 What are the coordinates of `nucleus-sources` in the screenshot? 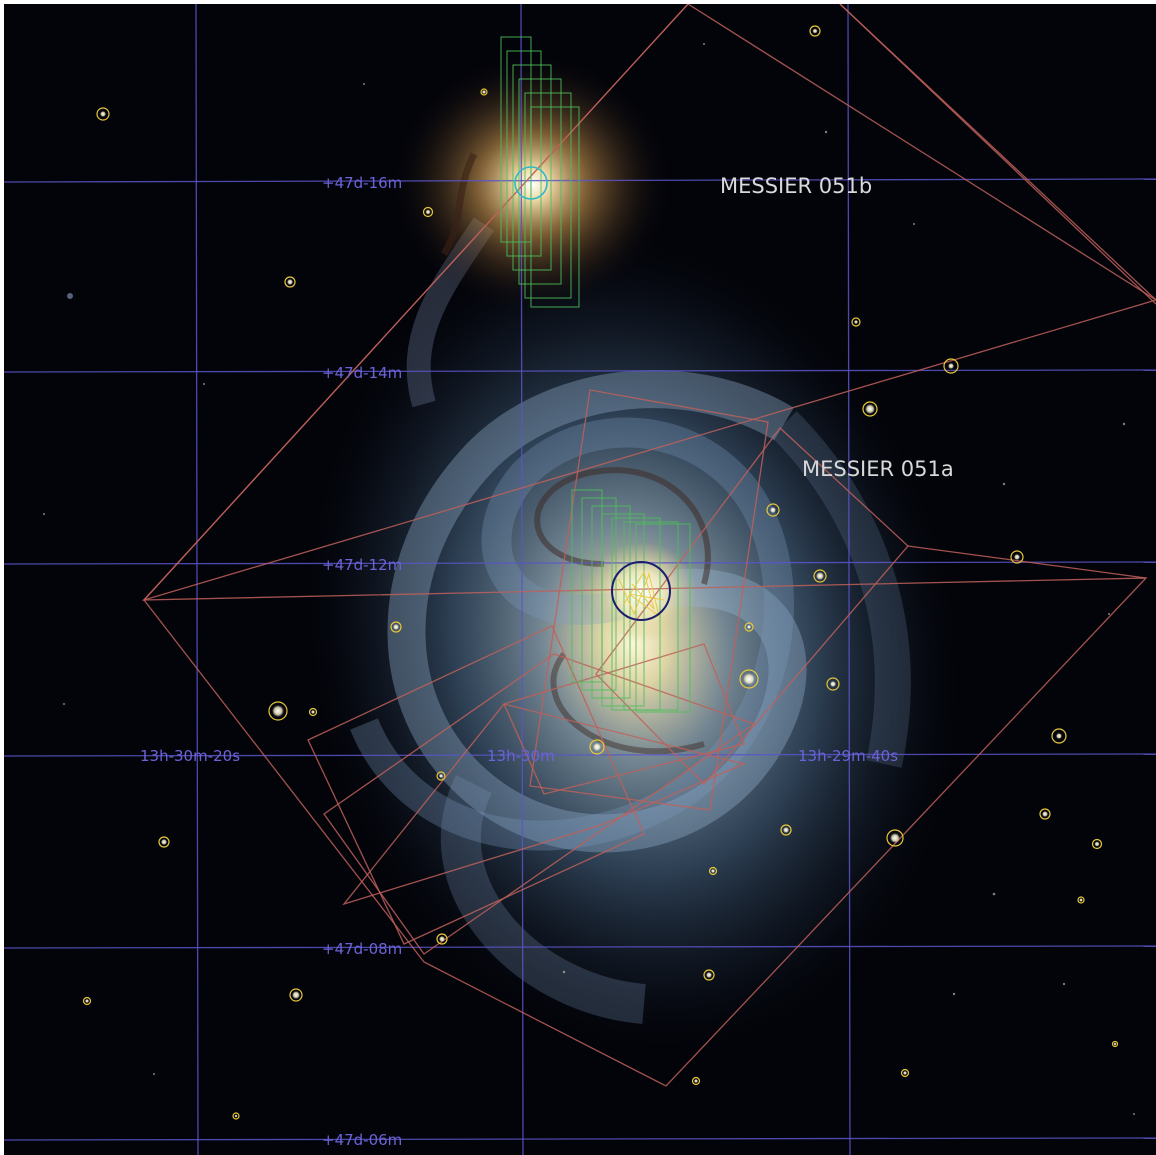 It's located at (641, 594).